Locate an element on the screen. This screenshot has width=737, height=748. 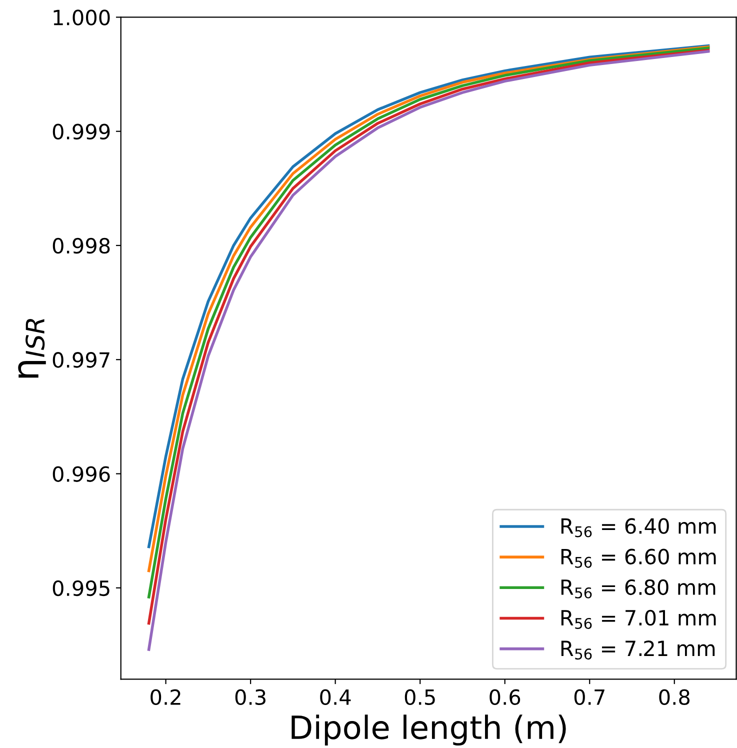
y-tick-label: 0.998 is located at coordinates (81, 246).